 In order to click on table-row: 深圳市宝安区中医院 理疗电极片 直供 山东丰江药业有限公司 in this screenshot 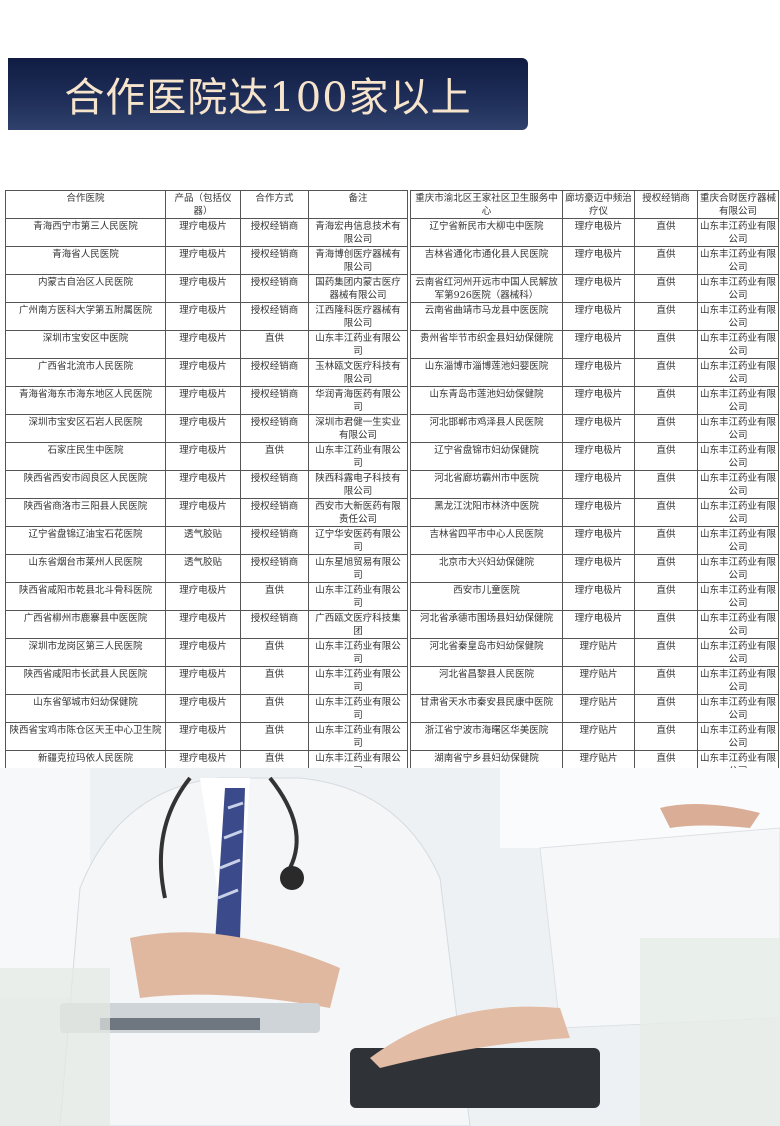, I will do `click(206, 344)`.